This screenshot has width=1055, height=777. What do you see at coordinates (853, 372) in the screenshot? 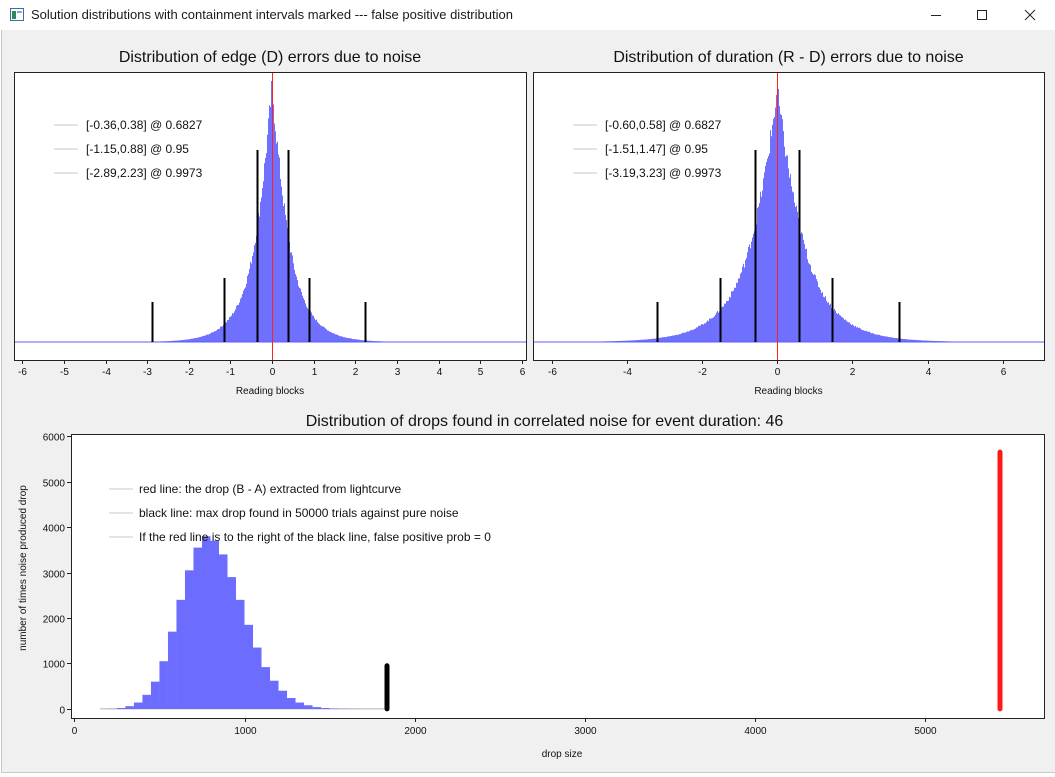
I see `x-tick-label: 2` at bounding box center [853, 372].